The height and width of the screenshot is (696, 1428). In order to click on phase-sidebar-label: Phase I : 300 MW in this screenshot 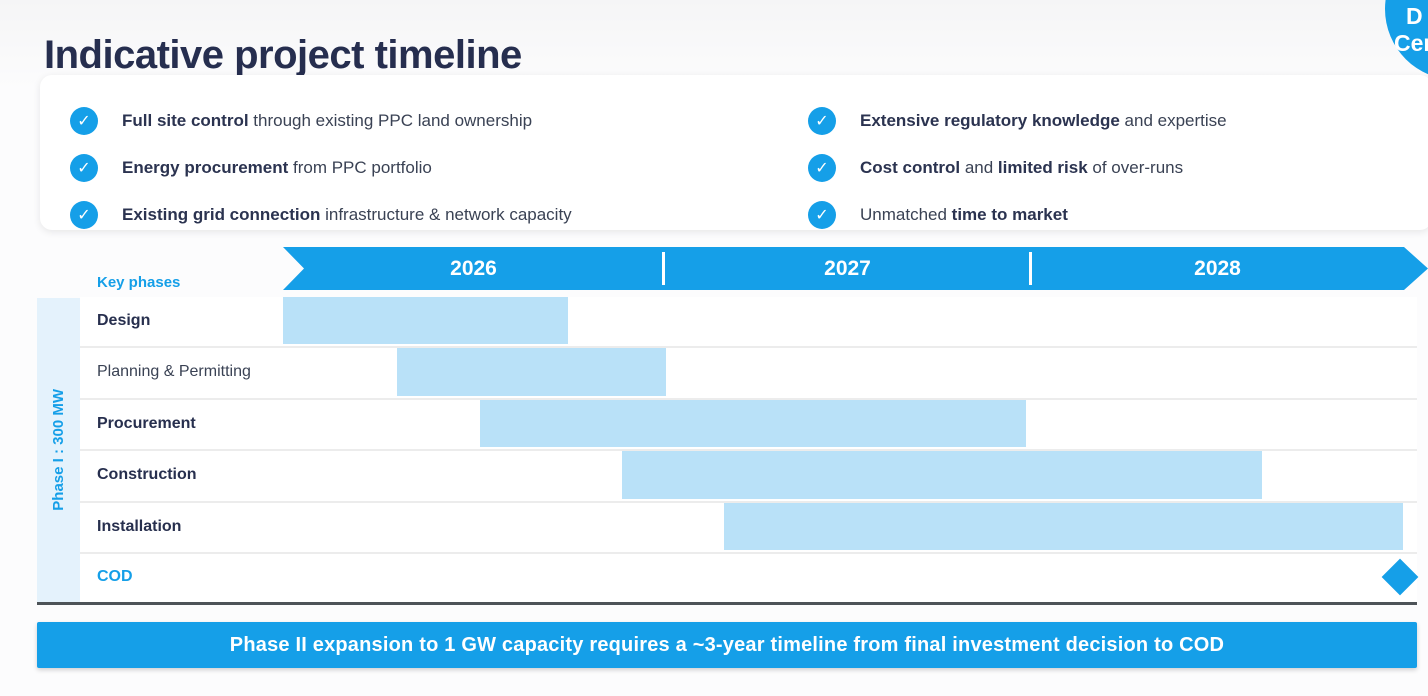, I will do `click(58, 450)`.